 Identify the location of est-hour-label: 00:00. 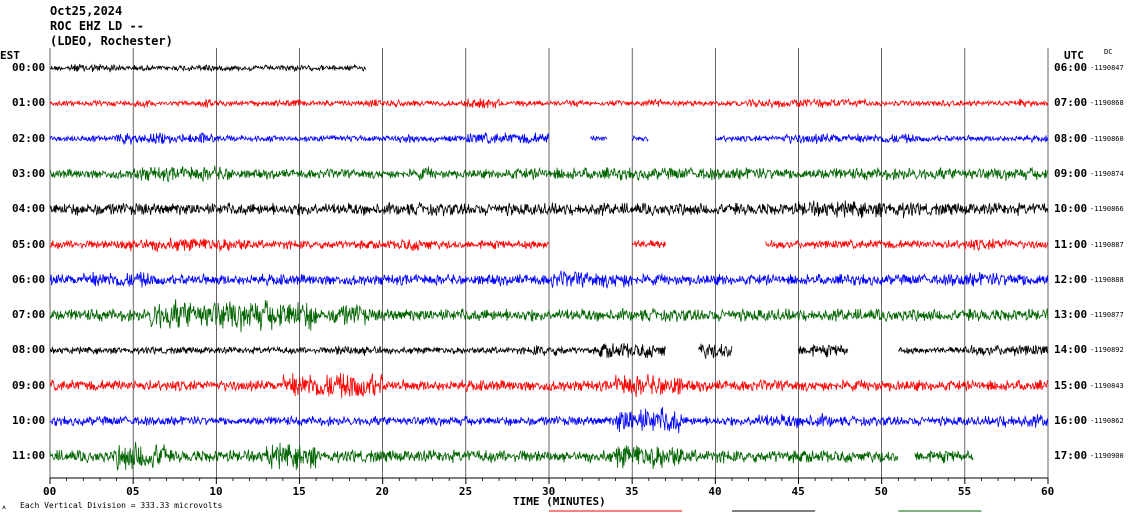
(29, 67).